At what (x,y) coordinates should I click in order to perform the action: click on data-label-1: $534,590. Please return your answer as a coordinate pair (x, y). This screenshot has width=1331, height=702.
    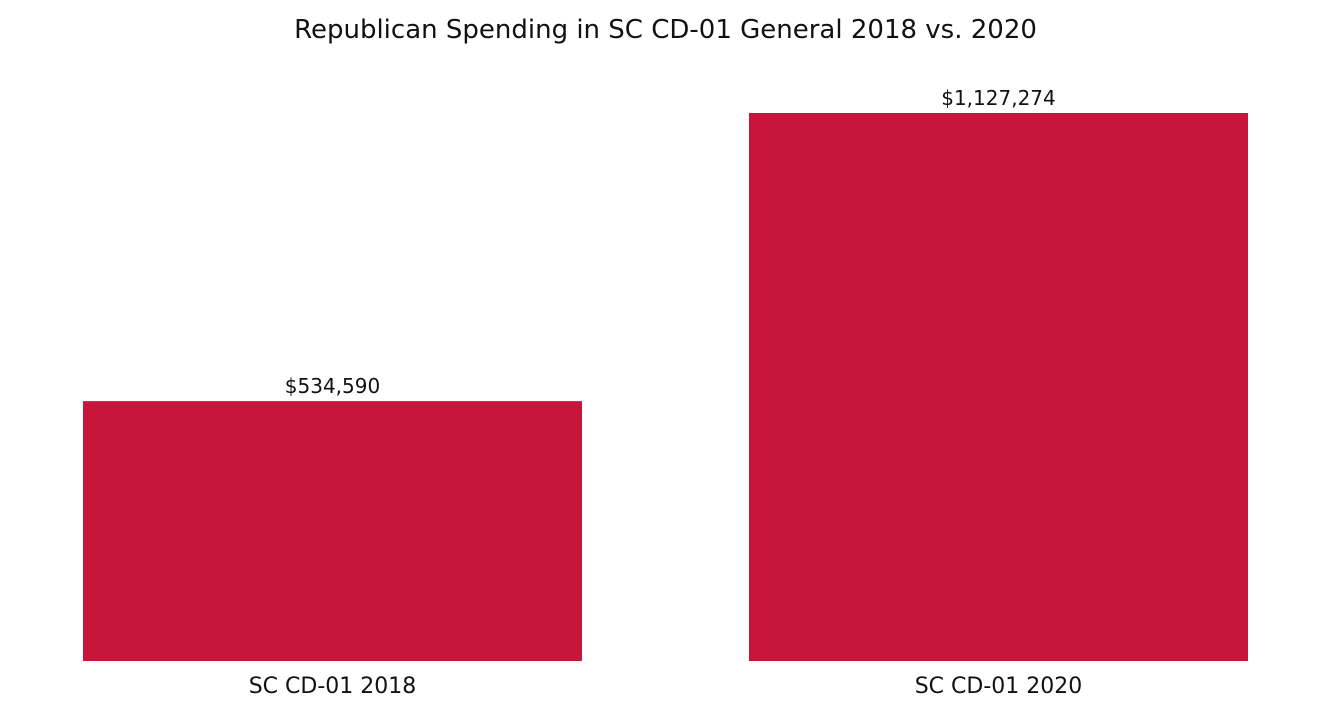
    Looking at the image, I should click on (332, 386).